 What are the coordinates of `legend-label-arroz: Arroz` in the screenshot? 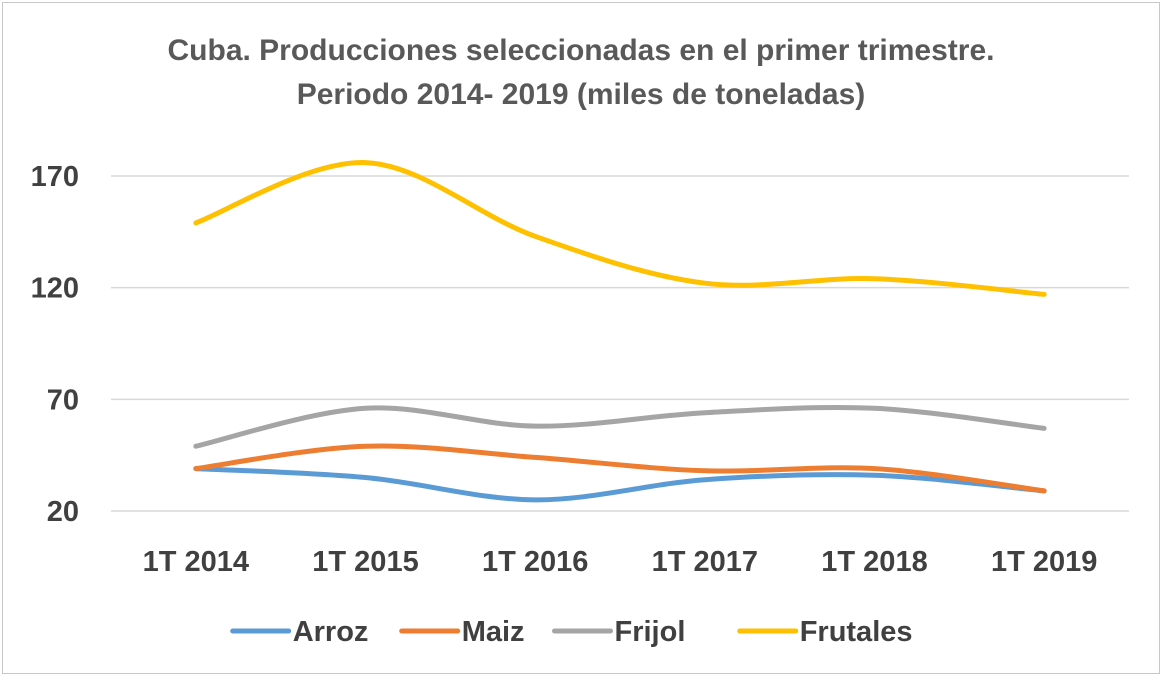 It's located at (331, 632).